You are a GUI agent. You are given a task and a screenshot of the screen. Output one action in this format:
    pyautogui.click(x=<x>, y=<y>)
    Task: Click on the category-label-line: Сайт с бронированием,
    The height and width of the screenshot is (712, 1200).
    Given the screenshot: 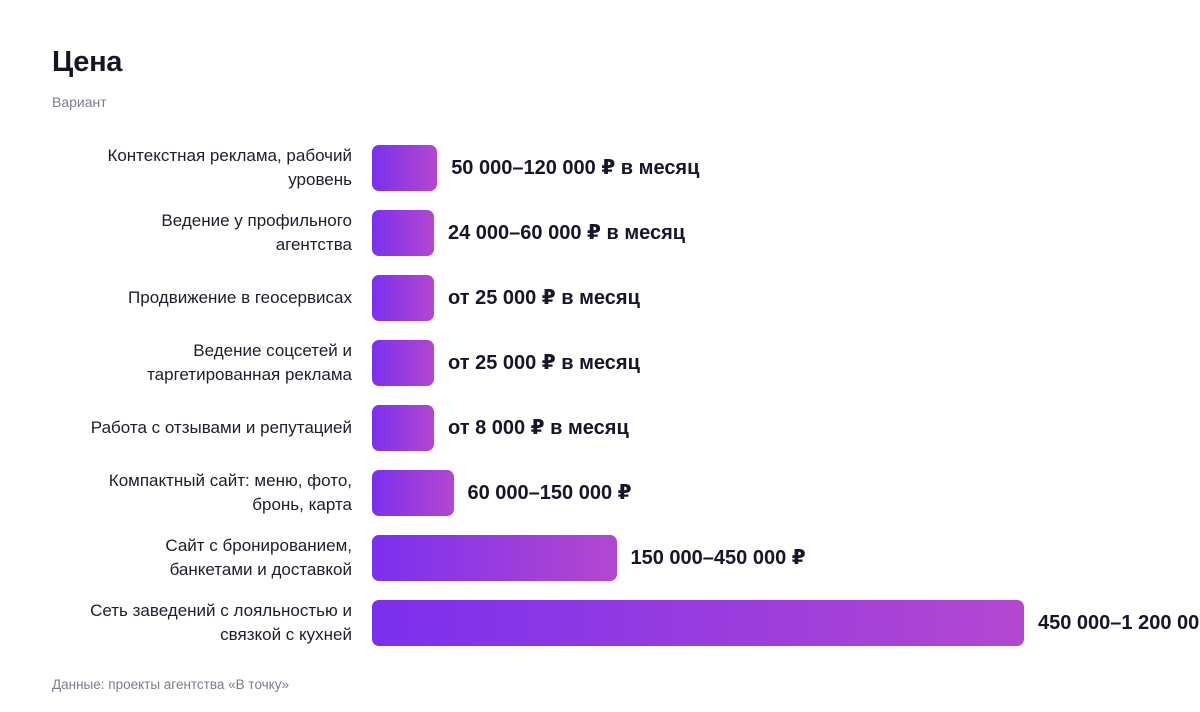 What is the action you would take?
    pyautogui.click(x=258, y=545)
    